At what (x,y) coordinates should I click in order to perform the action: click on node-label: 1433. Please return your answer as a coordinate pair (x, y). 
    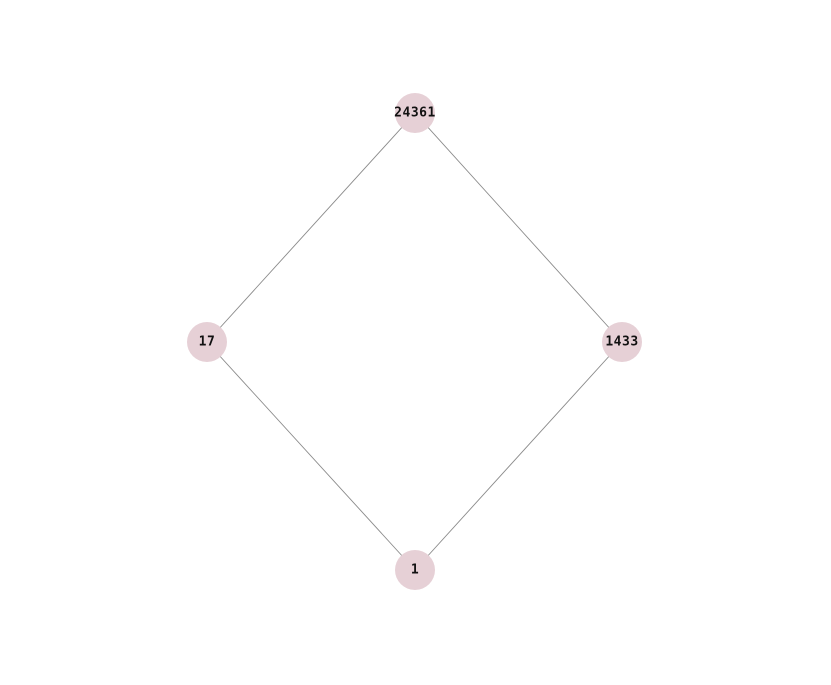
    Looking at the image, I should click on (621, 342).